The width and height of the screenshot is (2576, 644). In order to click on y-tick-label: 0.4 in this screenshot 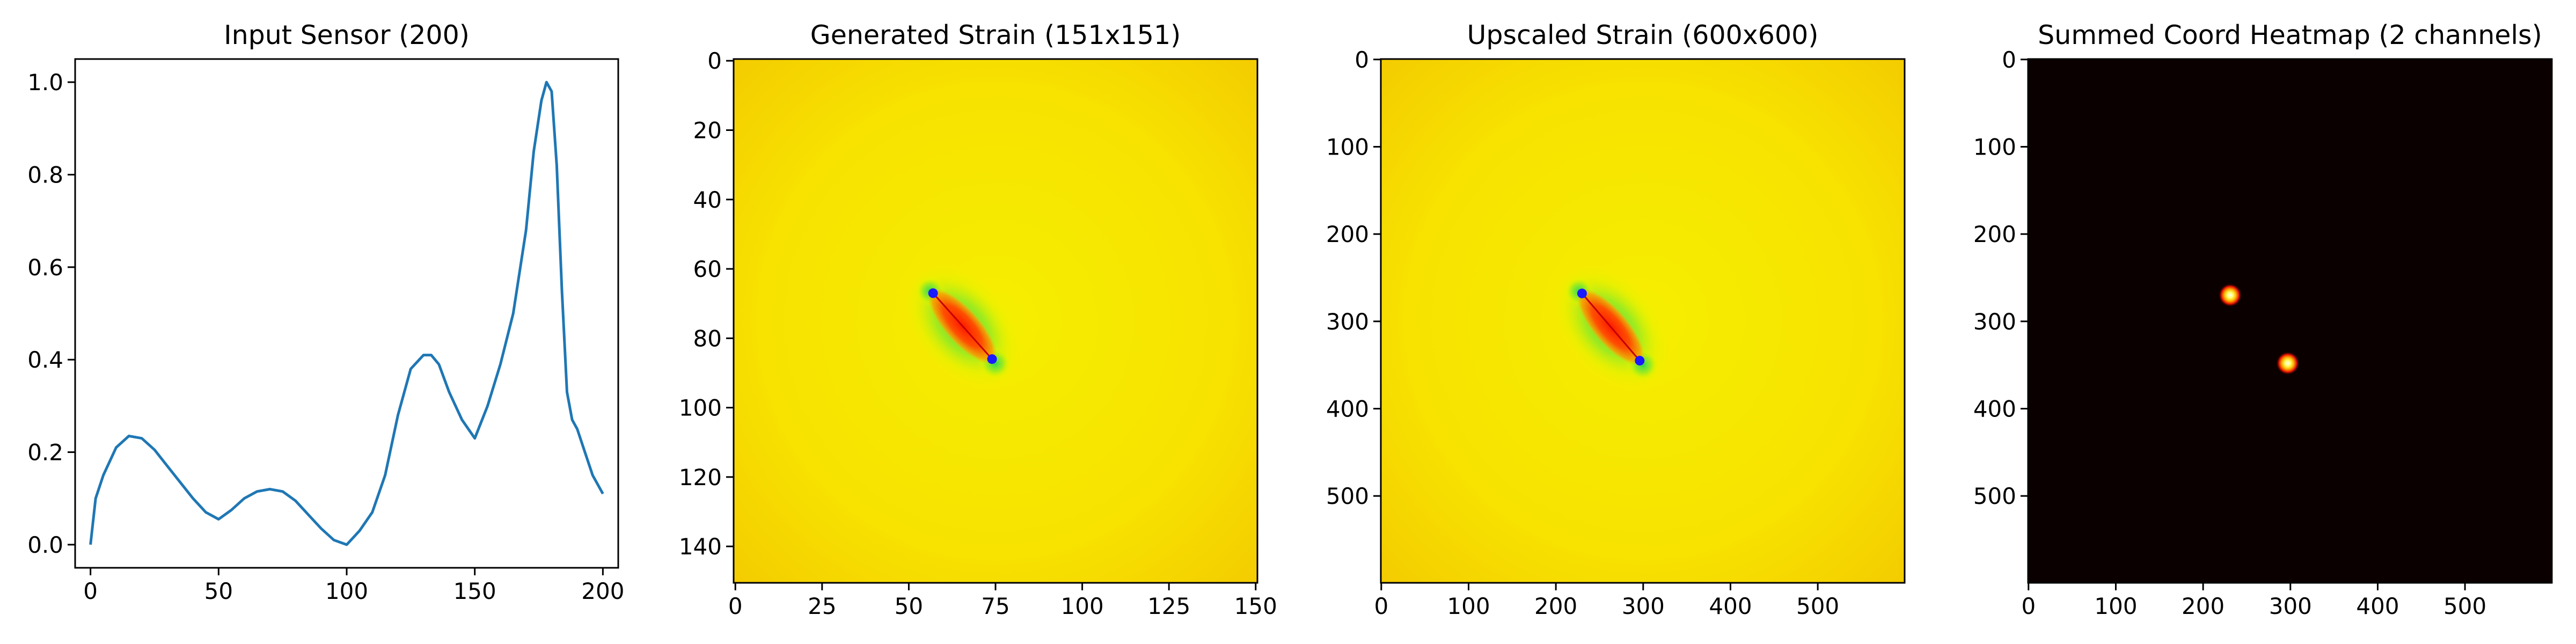, I will do `click(45, 360)`.